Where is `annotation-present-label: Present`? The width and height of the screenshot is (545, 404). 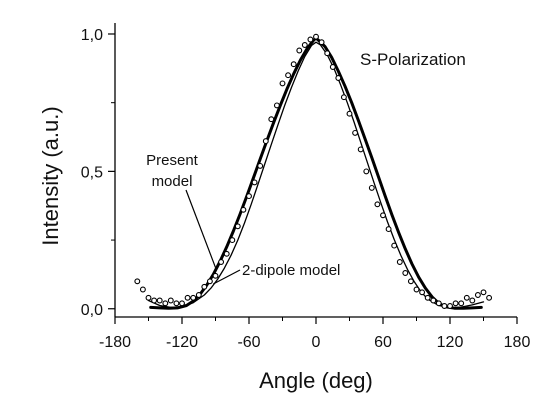 annotation-present-label: Present is located at coordinates (172, 160).